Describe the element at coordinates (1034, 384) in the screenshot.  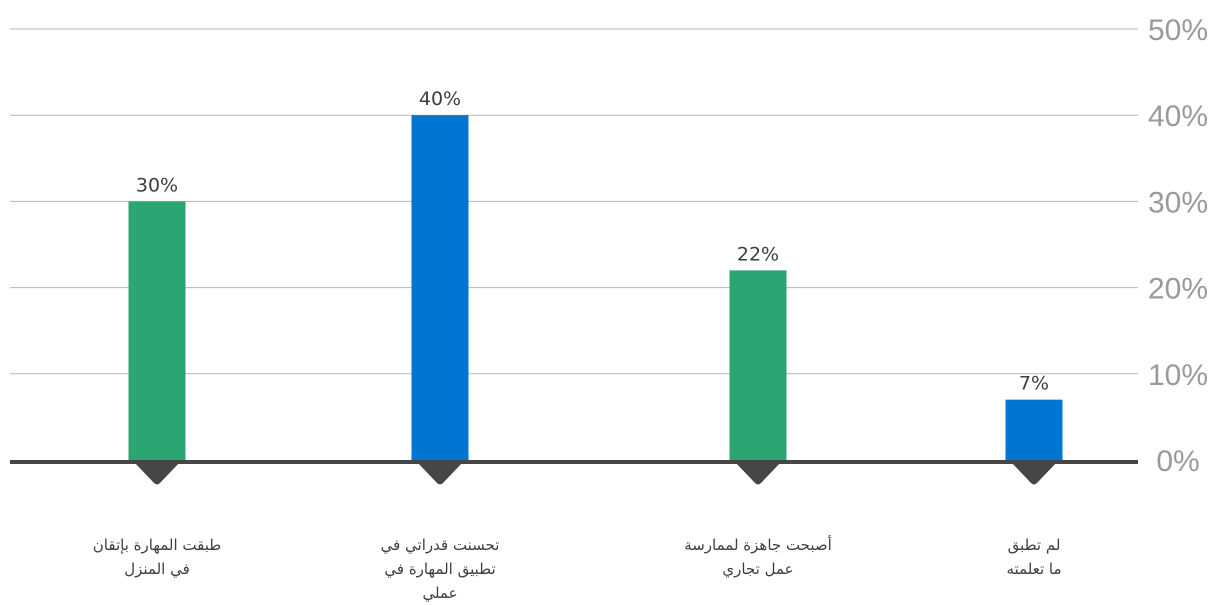
I see `data-label: 7%` at that location.